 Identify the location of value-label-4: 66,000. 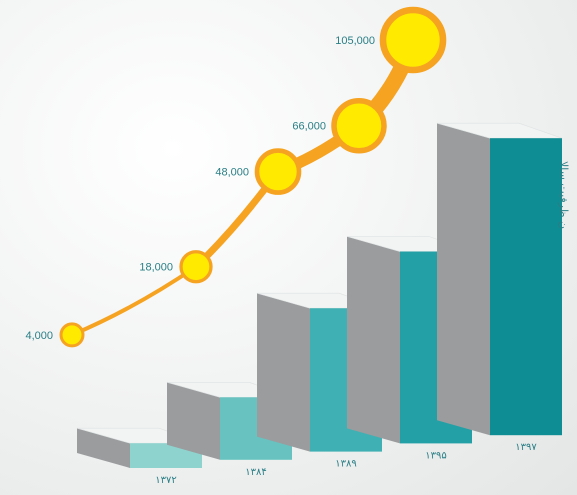
(309, 127).